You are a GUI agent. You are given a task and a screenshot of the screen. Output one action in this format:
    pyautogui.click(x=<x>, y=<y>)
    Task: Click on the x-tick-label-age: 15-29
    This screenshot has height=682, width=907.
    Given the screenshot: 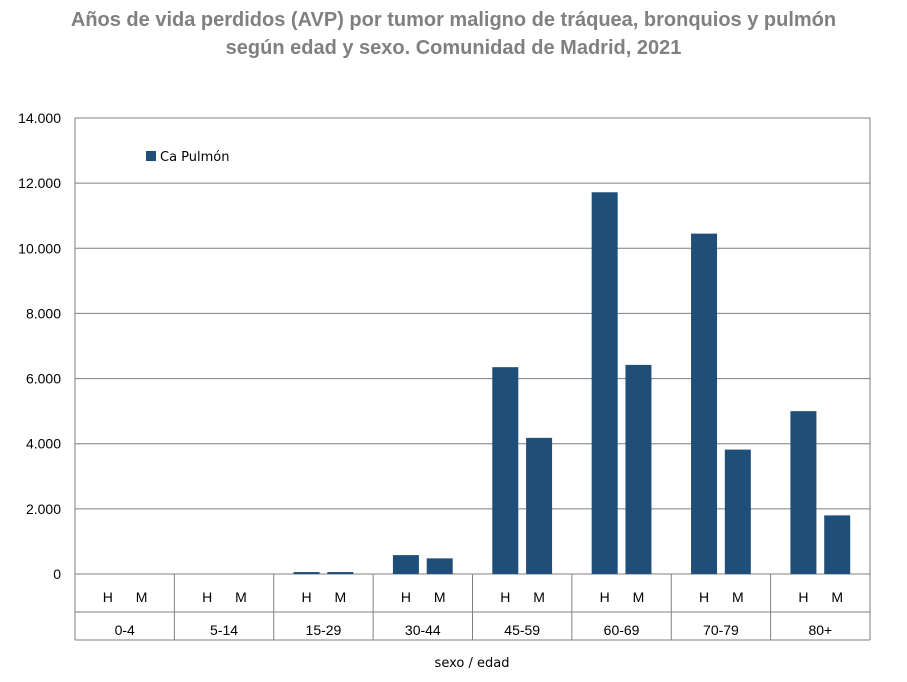 What is the action you would take?
    pyautogui.click(x=324, y=630)
    